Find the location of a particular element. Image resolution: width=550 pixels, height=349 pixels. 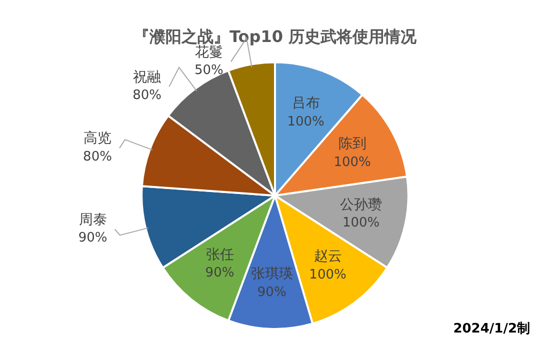

slice-label: 花鬘 is located at coordinates (208, 52).